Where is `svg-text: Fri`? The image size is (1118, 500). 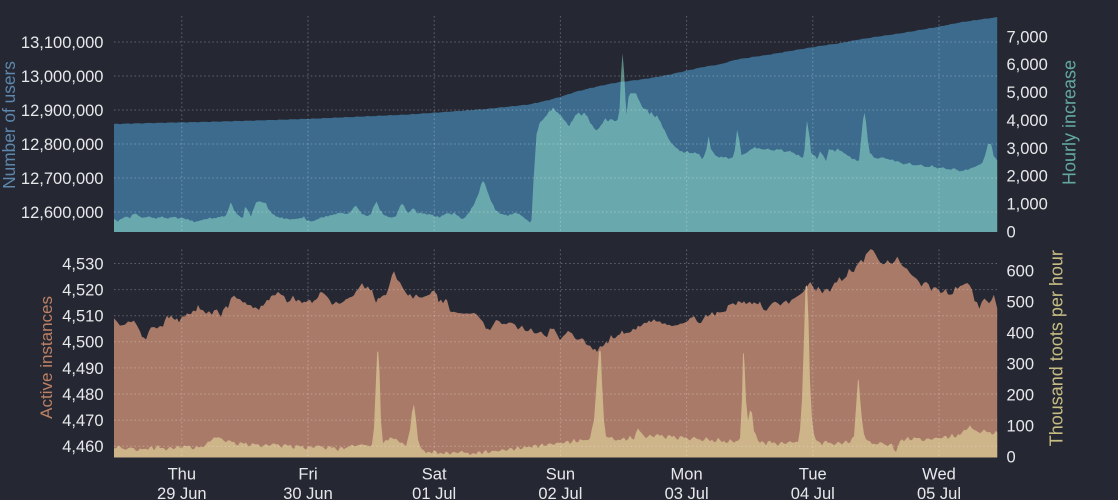
svg-text: Fri is located at coordinates (307, 475).